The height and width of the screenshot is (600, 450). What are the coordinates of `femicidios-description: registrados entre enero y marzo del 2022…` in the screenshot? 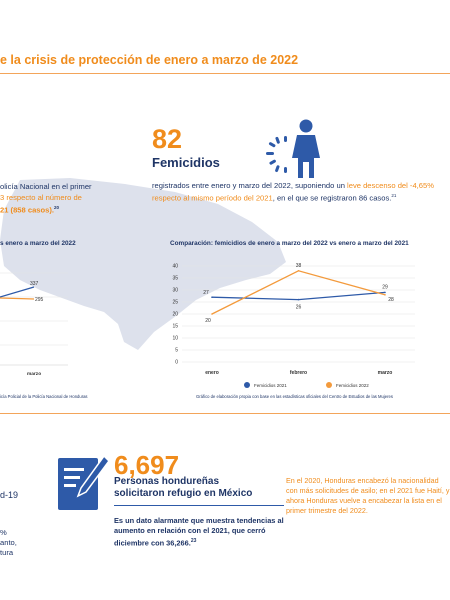 It's located at (297, 192).